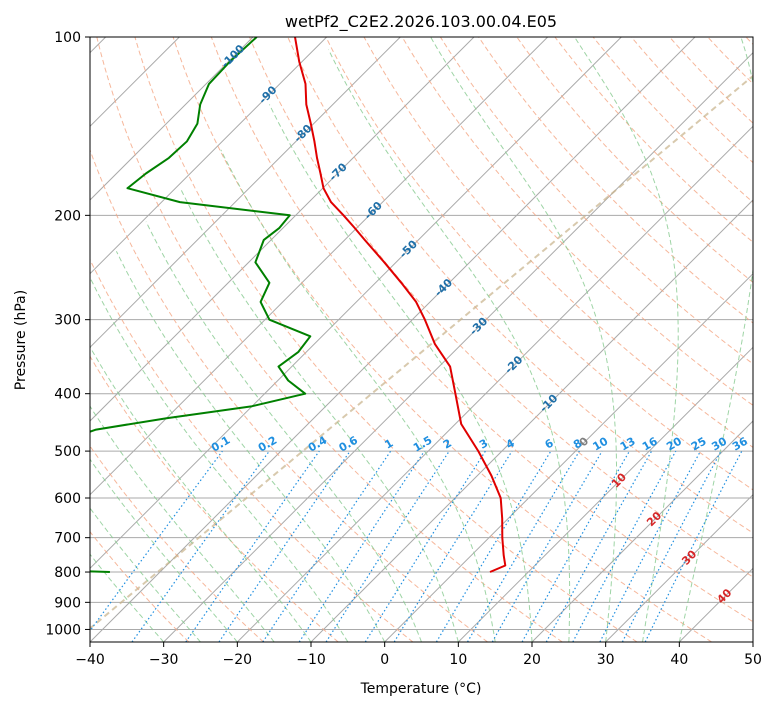 The height and width of the screenshot is (708, 775). What do you see at coordinates (67, 334) in the screenshot?
I see `y-axis: 100 200 300 400 500 600 700 800 900 1000` at bounding box center [67, 334].